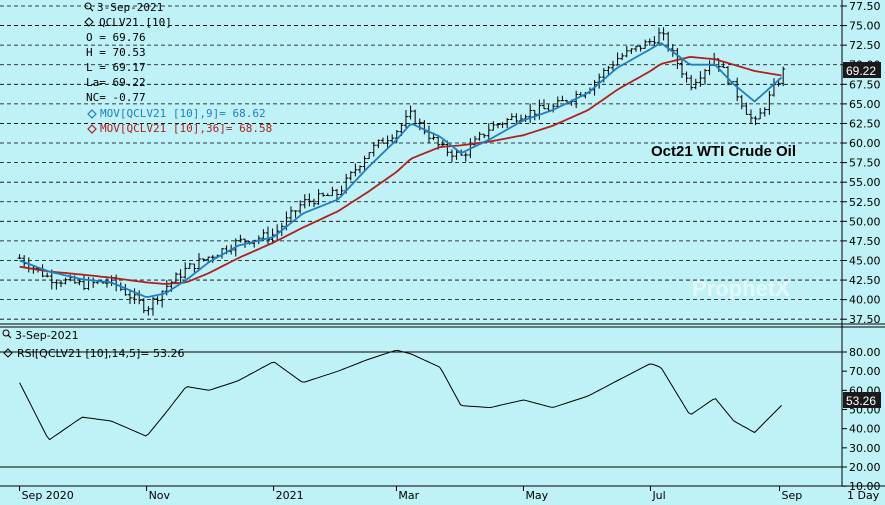  I want to click on price-tick-label: 40.00, so click(865, 300).